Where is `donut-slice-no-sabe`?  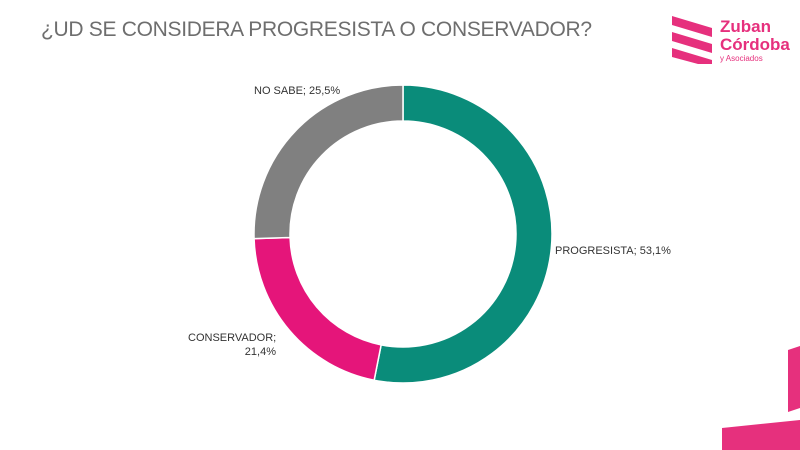 donut-slice-no-sabe is located at coordinates (328, 162).